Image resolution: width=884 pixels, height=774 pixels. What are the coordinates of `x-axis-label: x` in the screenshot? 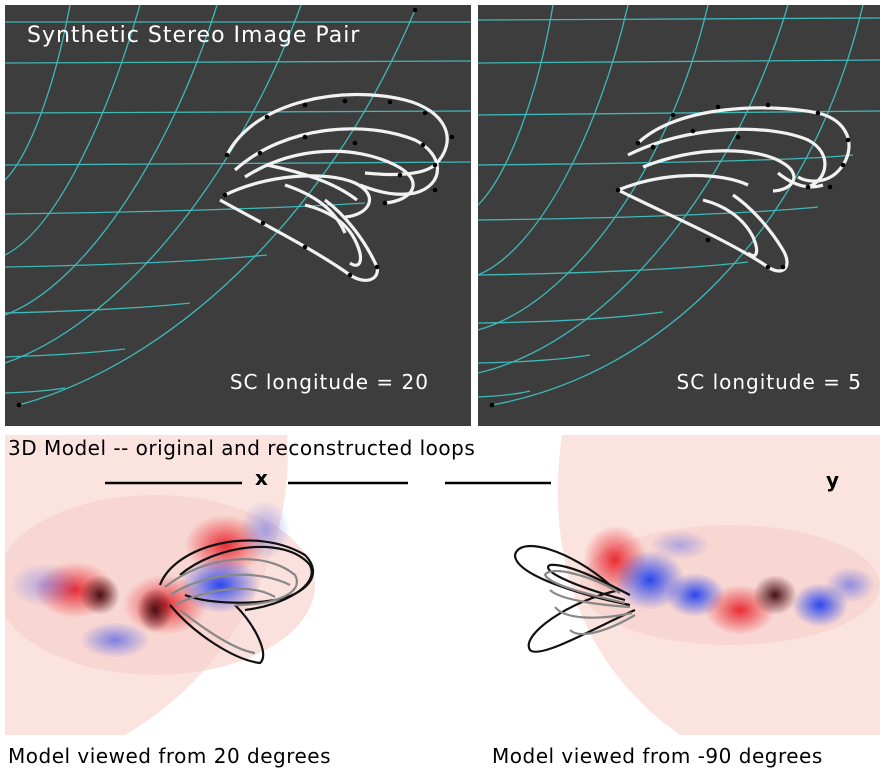 It's located at (261, 478).